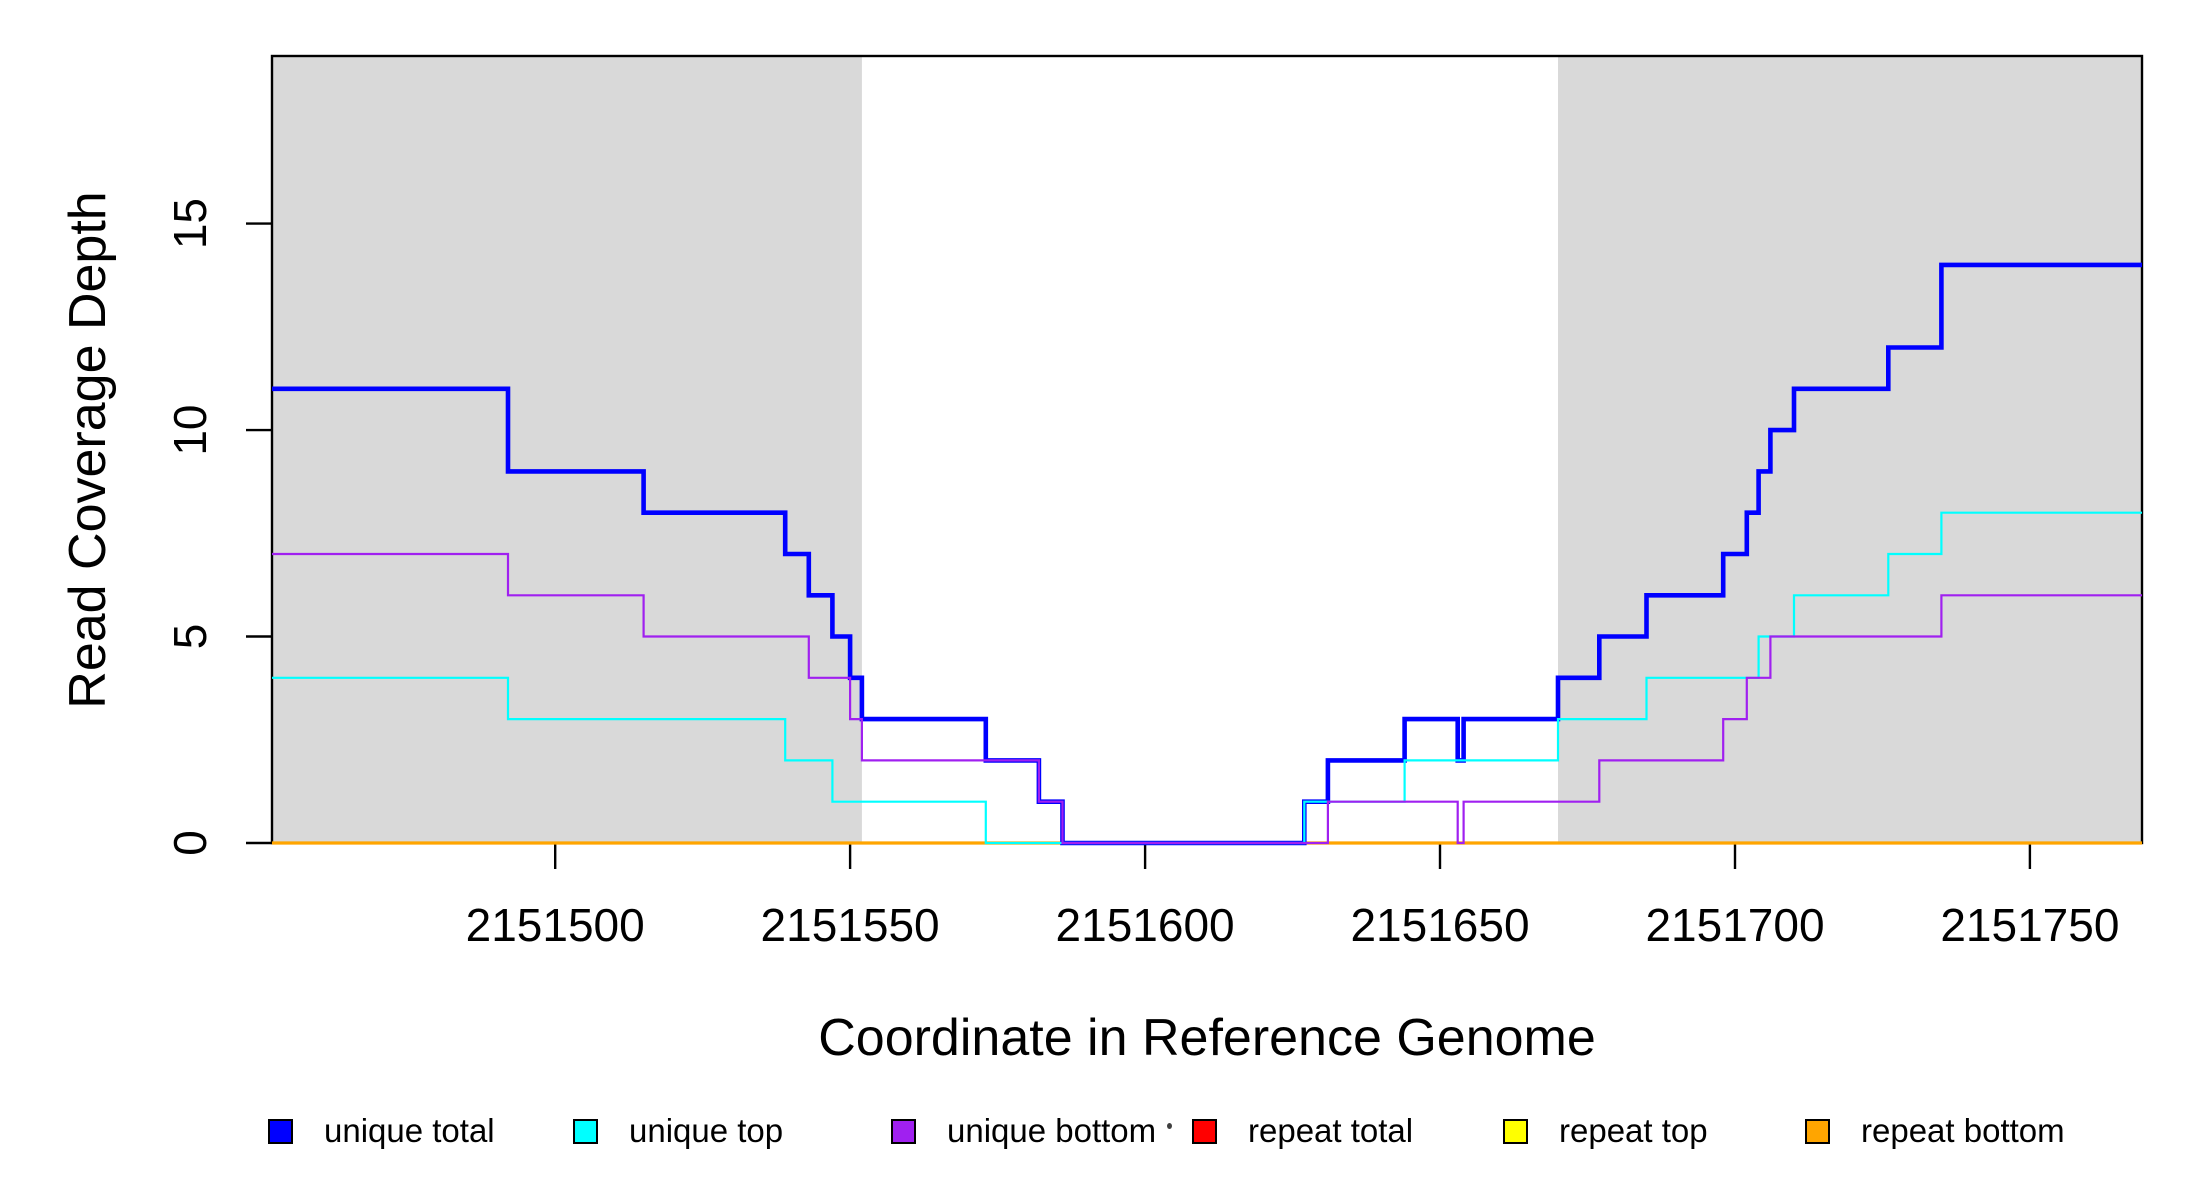  What do you see at coordinates (903, 1131) in the screenshot?
I see `legend-swatch-unique-bottom` at bounding box center [903, 1131].